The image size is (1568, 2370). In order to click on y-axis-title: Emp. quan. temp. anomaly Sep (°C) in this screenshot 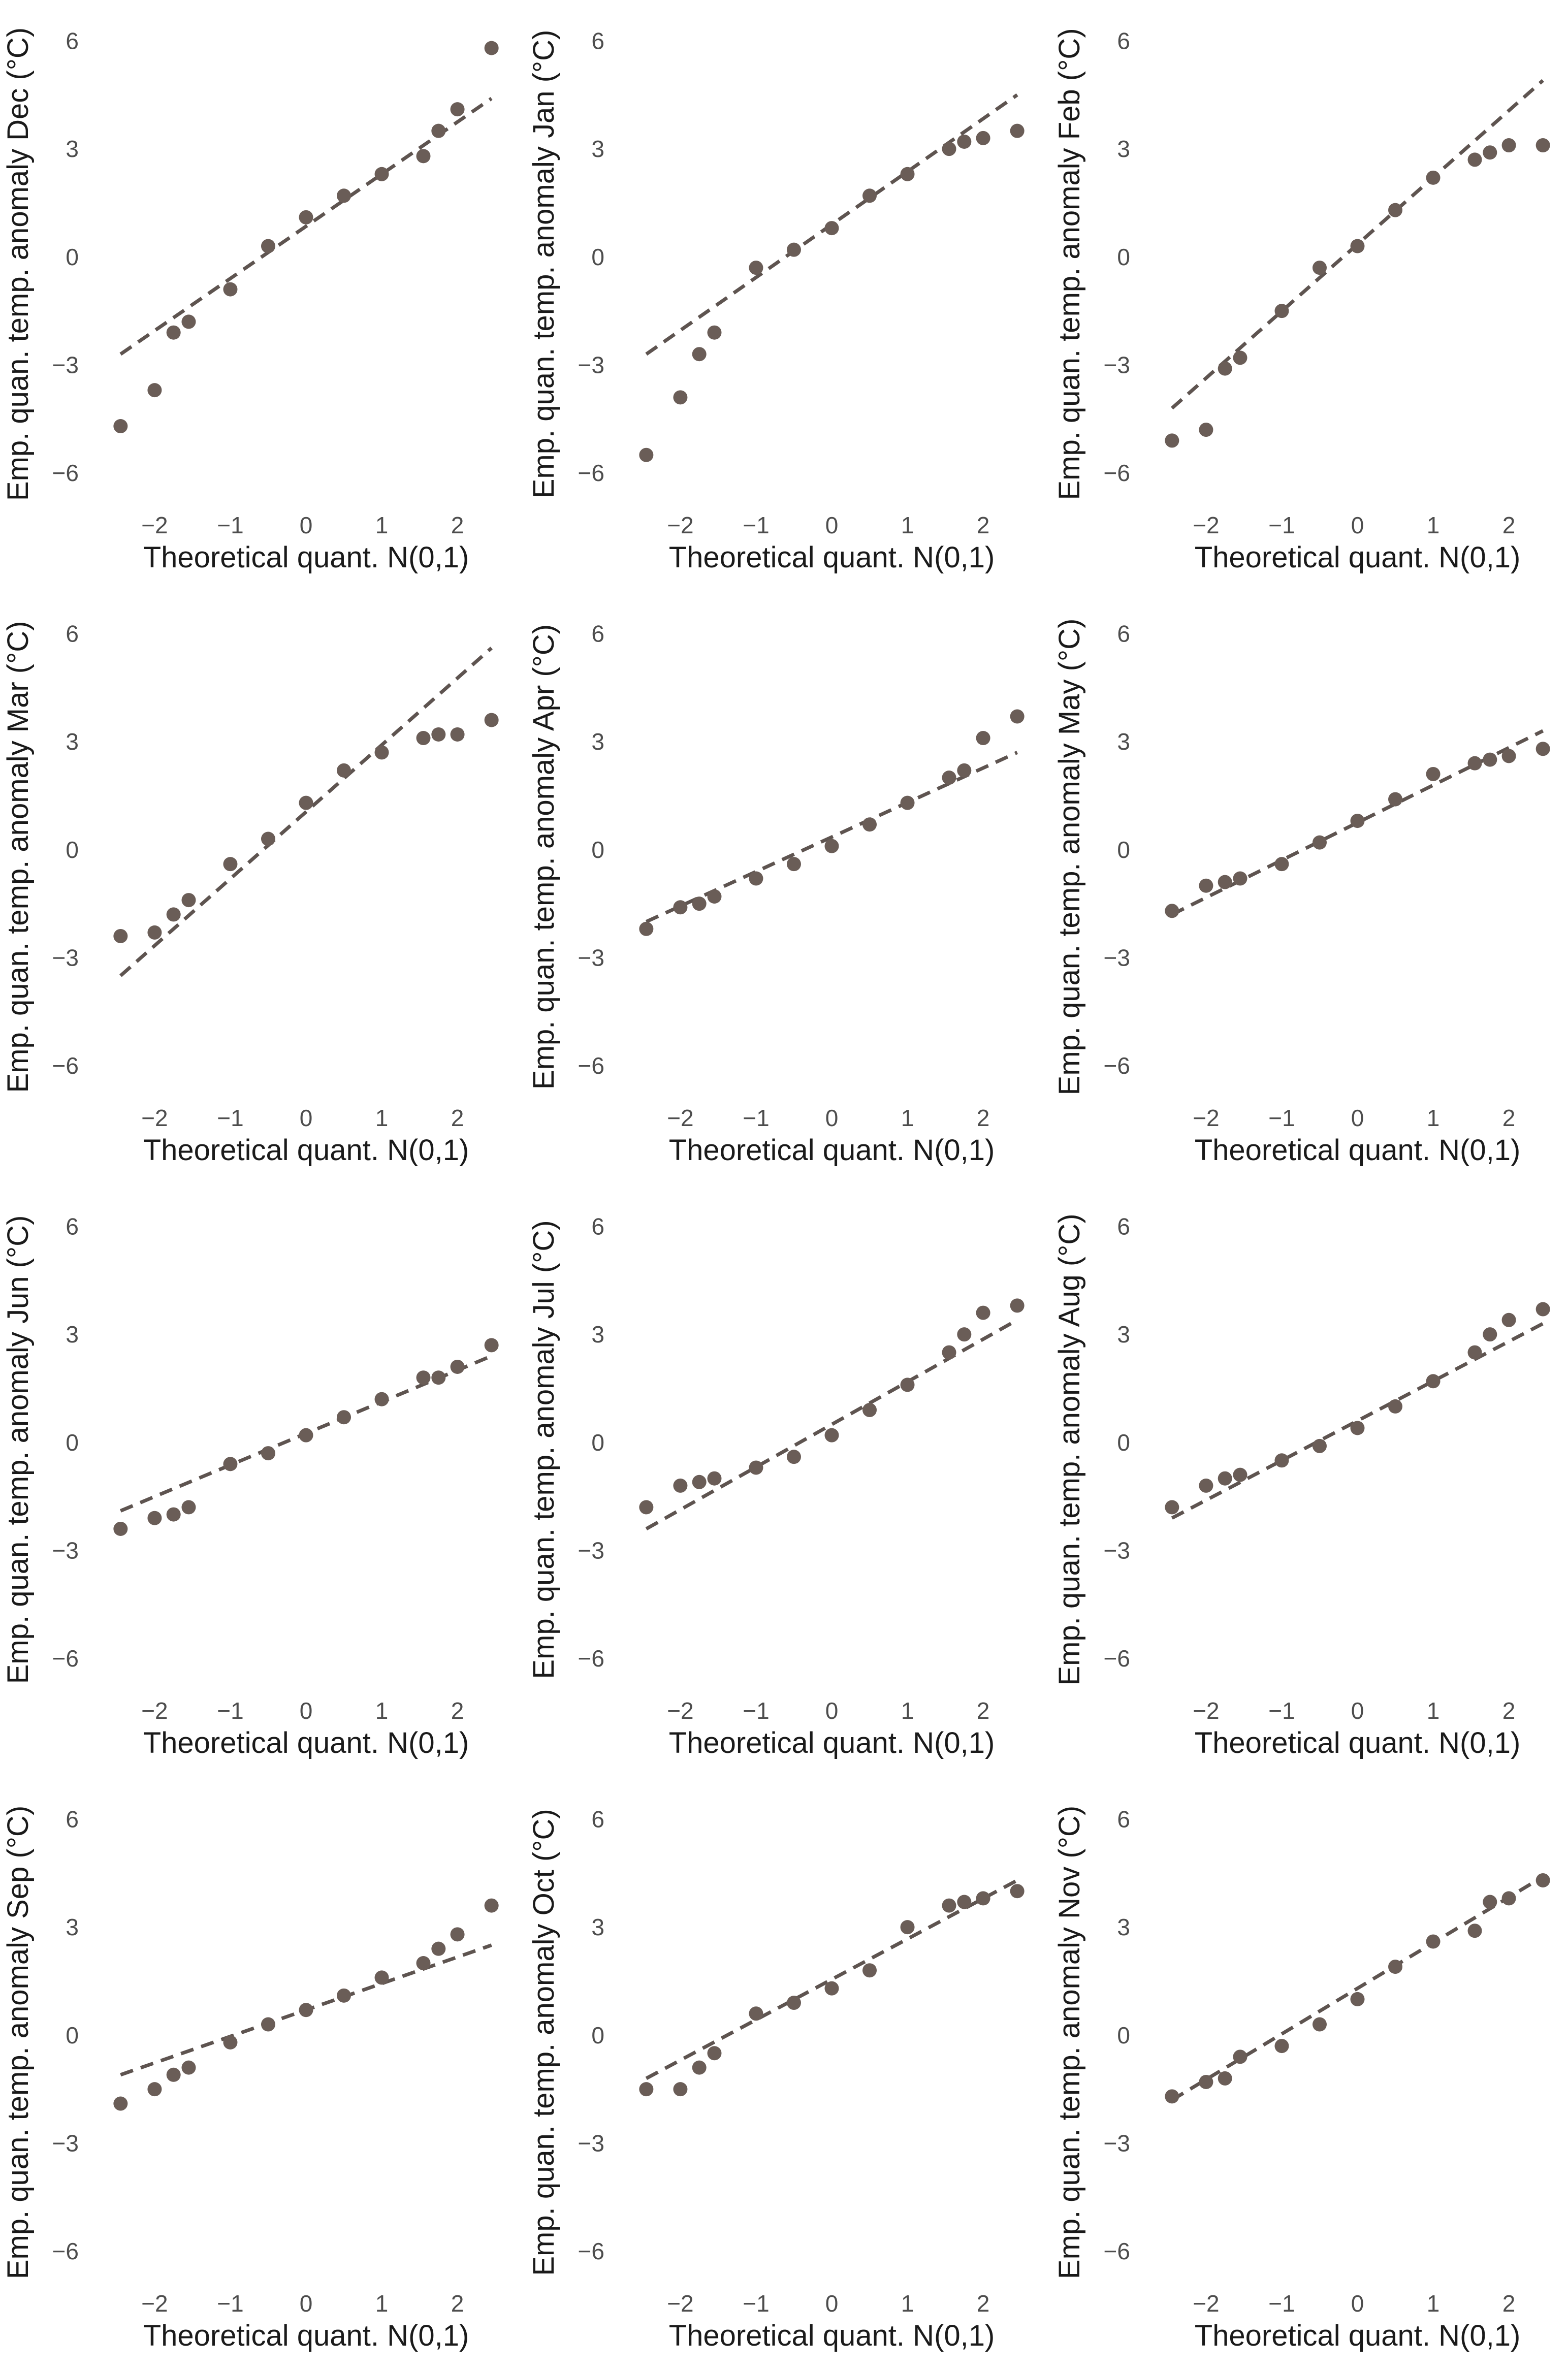, I will do `click(18, 2043)`.